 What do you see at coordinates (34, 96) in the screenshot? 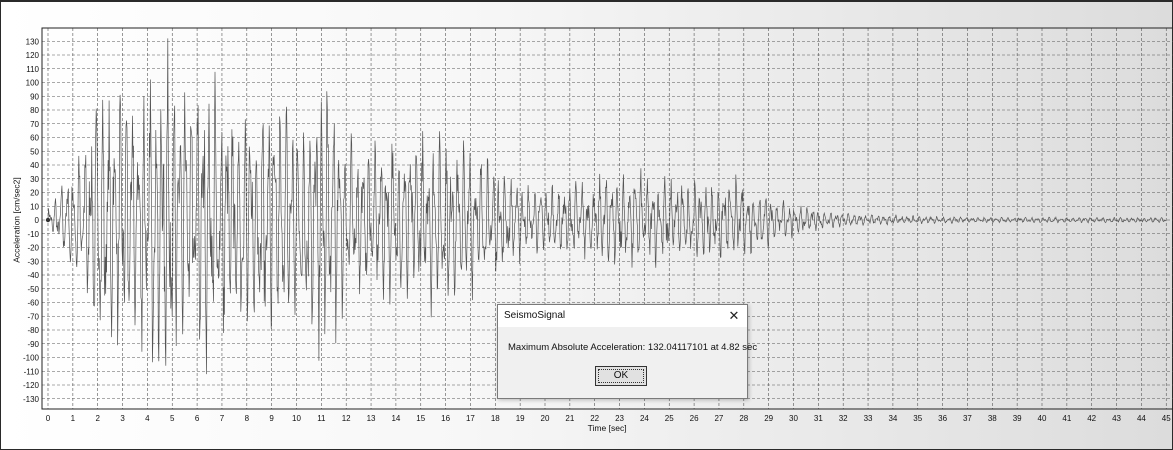
I see `y-tick-label: 90` at bounding box center [34, 96].